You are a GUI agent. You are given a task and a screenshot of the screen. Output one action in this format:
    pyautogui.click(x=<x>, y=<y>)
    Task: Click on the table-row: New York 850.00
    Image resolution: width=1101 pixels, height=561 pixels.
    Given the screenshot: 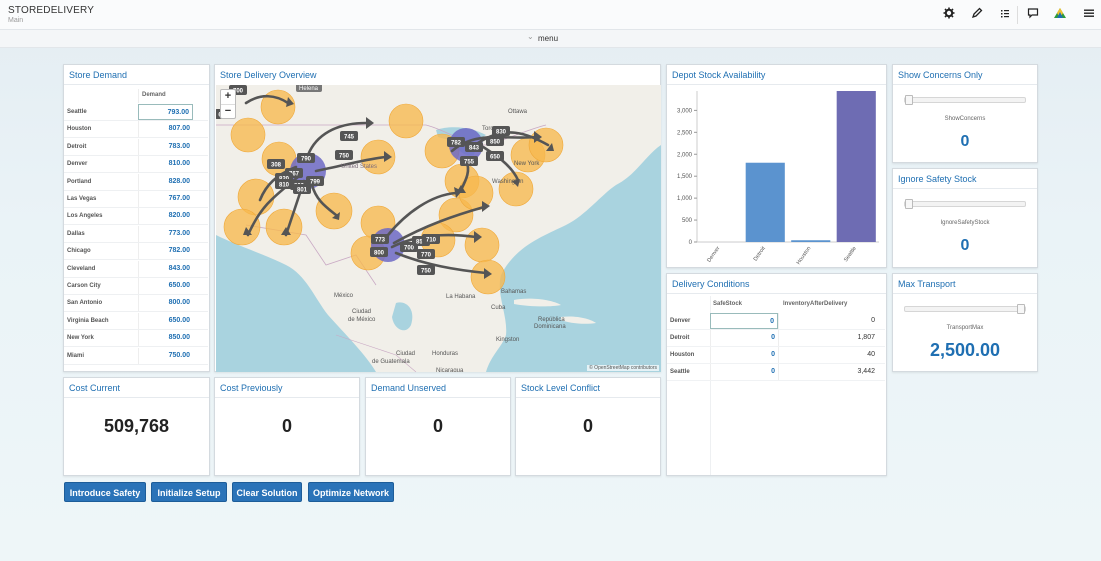 What is the action you would take?
    pyautogui.click(x=136, y=339)
    